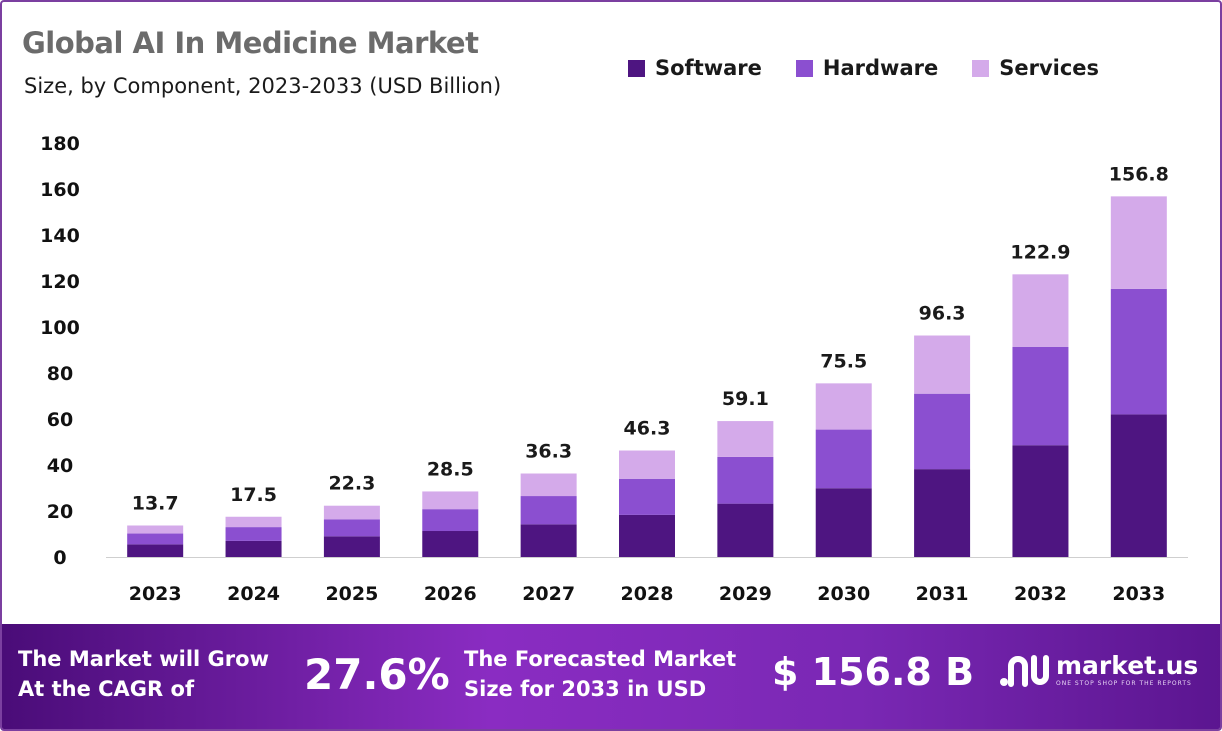  I want to click on bar-hardware-2026, so click(450, 520).